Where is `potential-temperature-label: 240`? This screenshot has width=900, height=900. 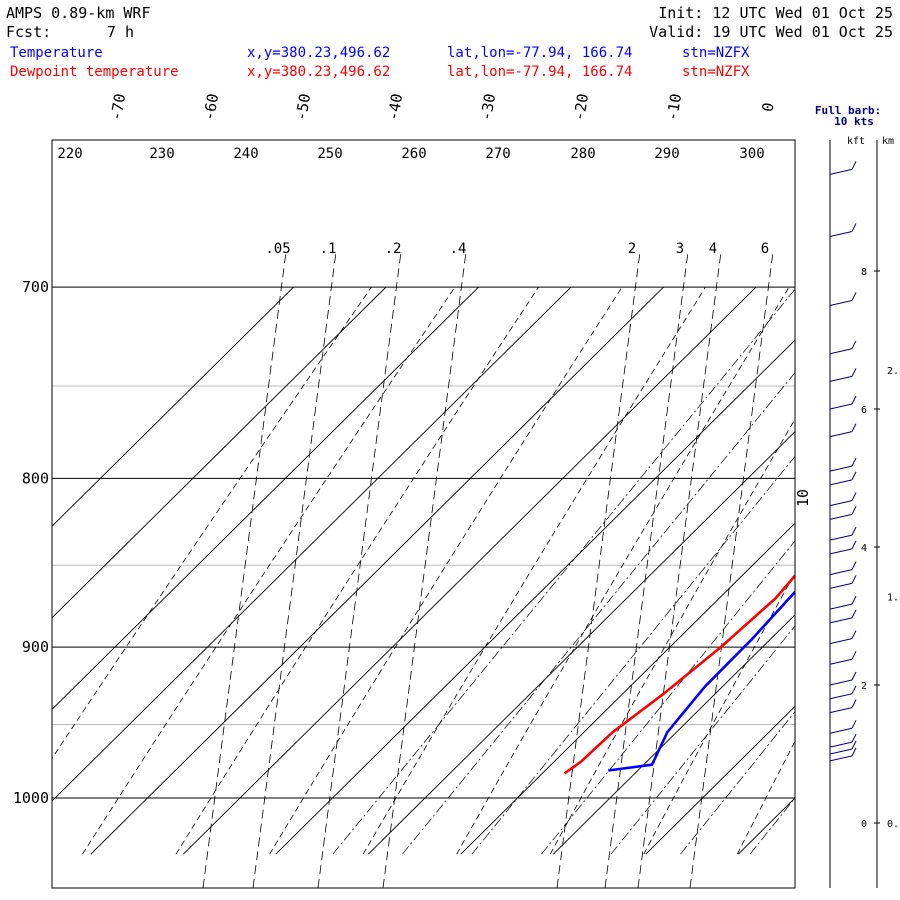
potential-temperature-label: 240 is located at coordinates (245, 154).